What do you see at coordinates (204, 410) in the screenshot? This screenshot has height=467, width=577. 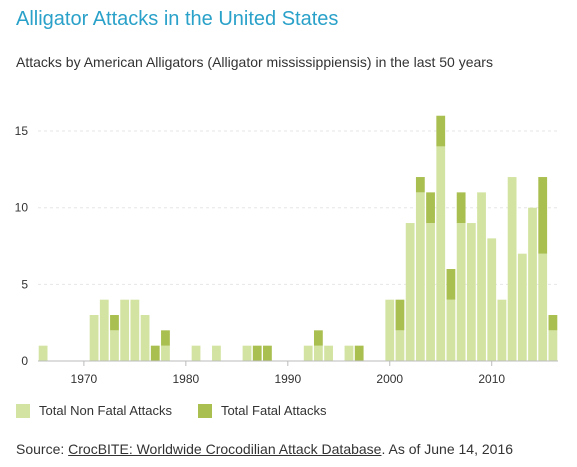 I see `legend-swatch-fatal` at bounding box center [204, 410].